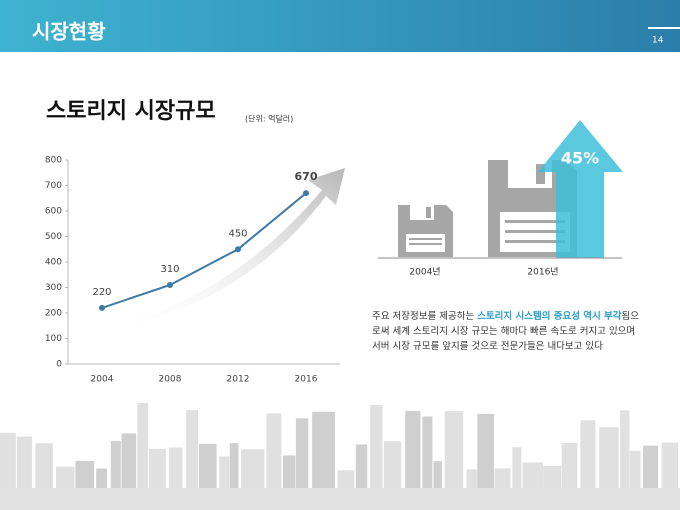 This screenshot has width=680, height=510. What do you see at coordinates (425, 316) in the screenshot?
I see `body-text: 주요 저장정보를 제공하는` at bounding box center [425, 316].